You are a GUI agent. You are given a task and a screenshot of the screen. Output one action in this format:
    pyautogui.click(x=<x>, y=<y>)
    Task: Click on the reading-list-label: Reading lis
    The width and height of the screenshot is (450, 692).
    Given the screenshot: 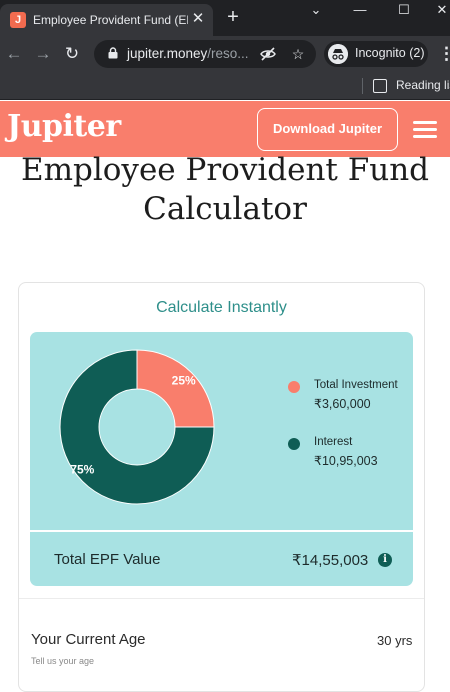 What is the action you would take?
    pyautogui.click(x=423, y=85)
    